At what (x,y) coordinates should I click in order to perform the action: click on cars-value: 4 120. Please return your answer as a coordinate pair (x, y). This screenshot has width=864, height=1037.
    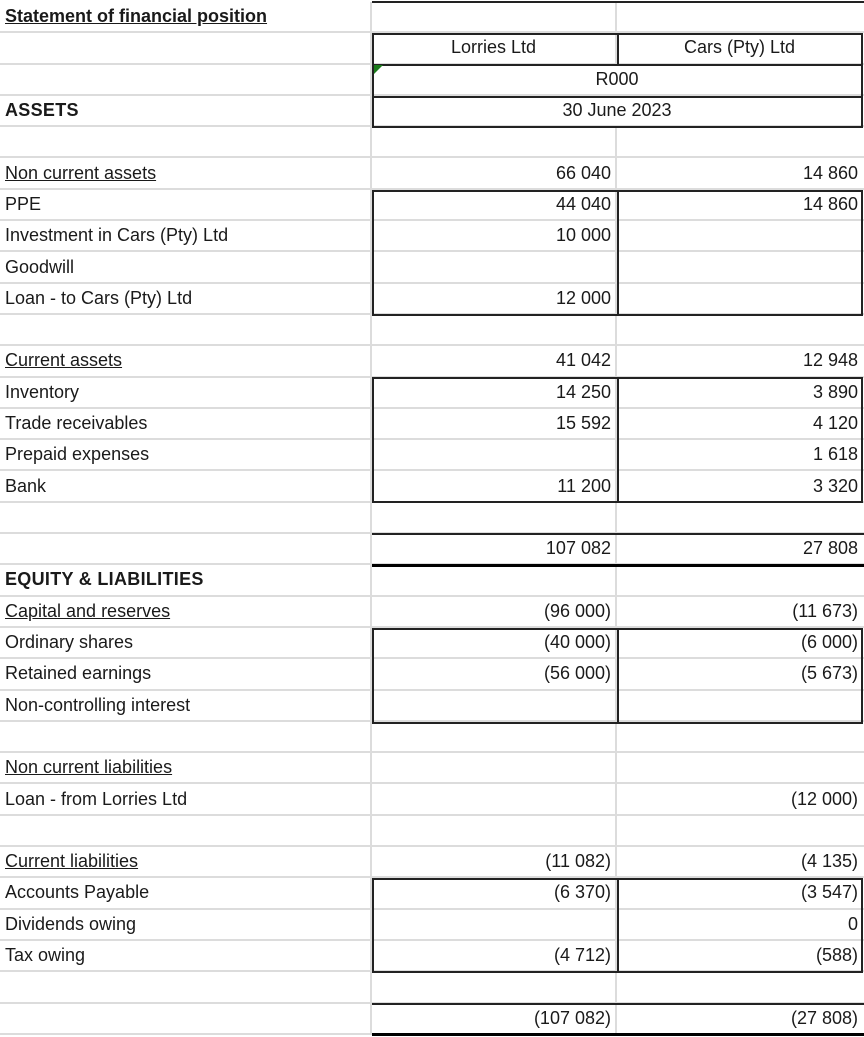
    Looking at the image, I should click on (835, 423).